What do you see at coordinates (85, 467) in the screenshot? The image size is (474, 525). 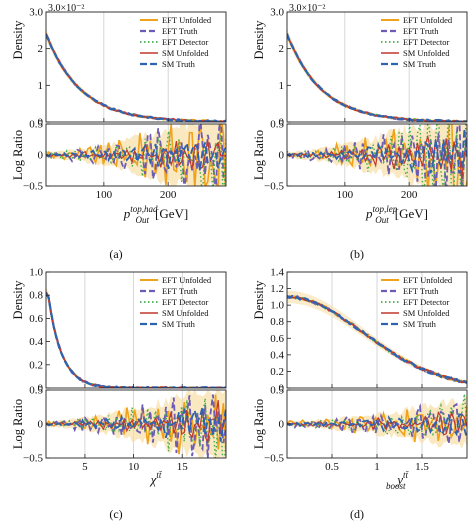 I see `xtick-label: 5` at bounding box center [85, 467].